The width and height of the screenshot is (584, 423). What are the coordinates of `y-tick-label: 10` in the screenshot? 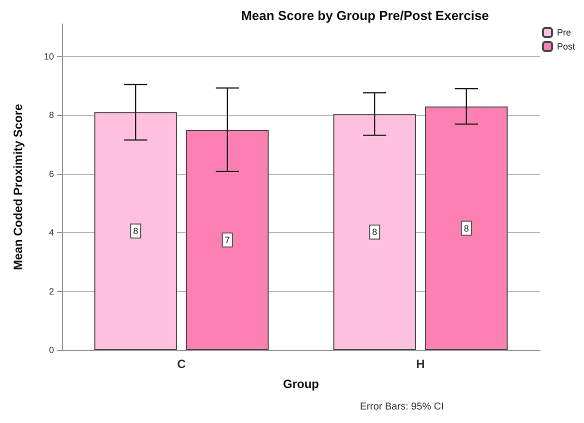 It's located at (49, 56).